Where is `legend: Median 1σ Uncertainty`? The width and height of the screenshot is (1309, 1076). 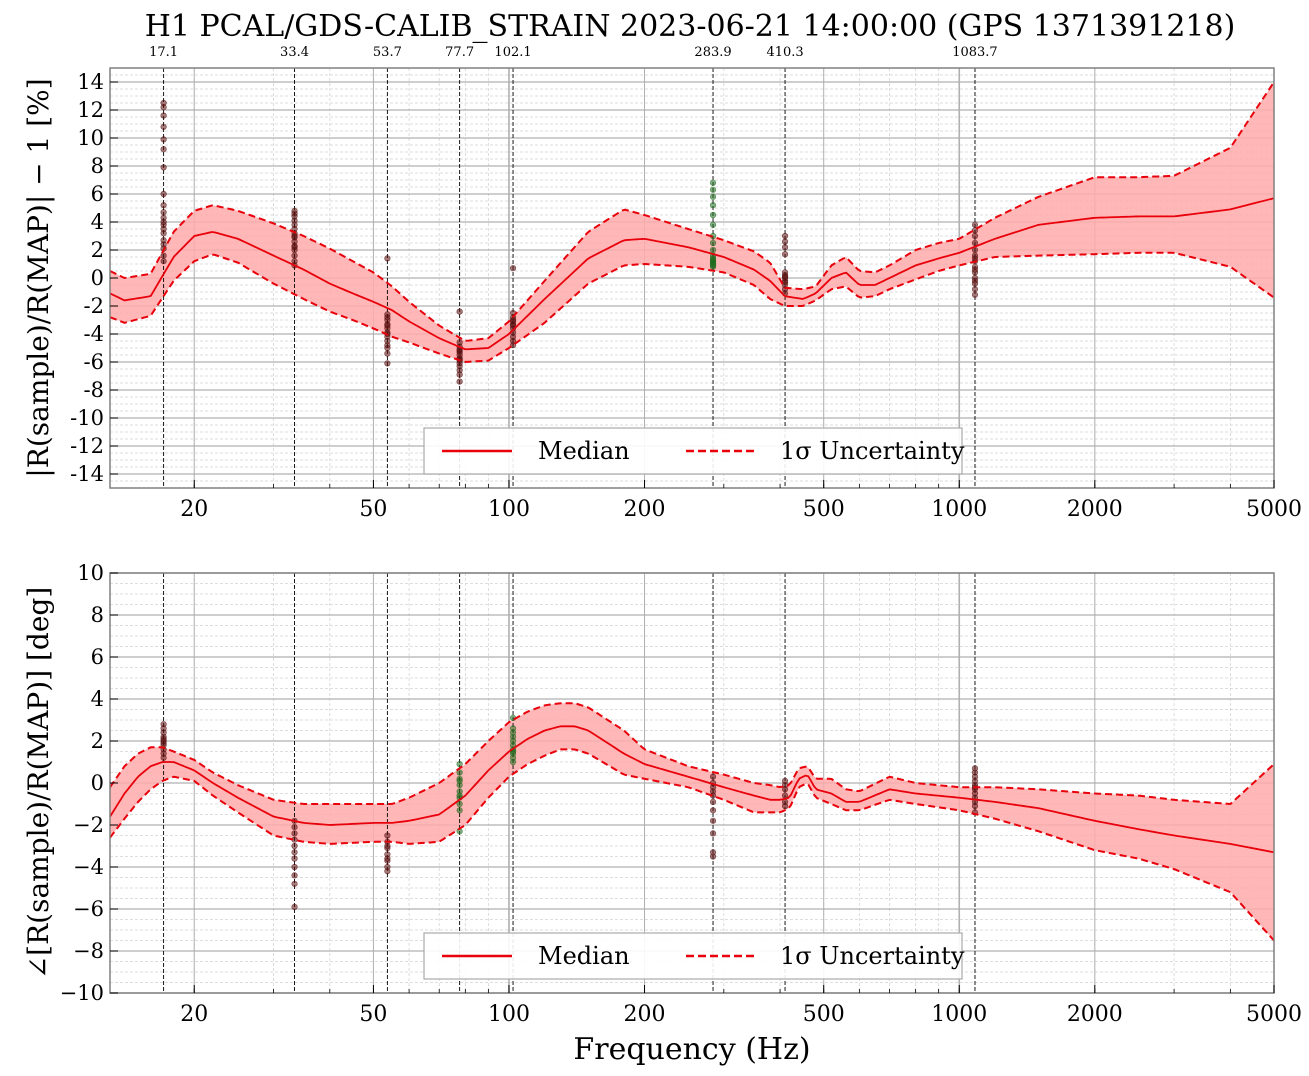 legend: Median 1σ Uncertainty is located at coordinates (694, 956).